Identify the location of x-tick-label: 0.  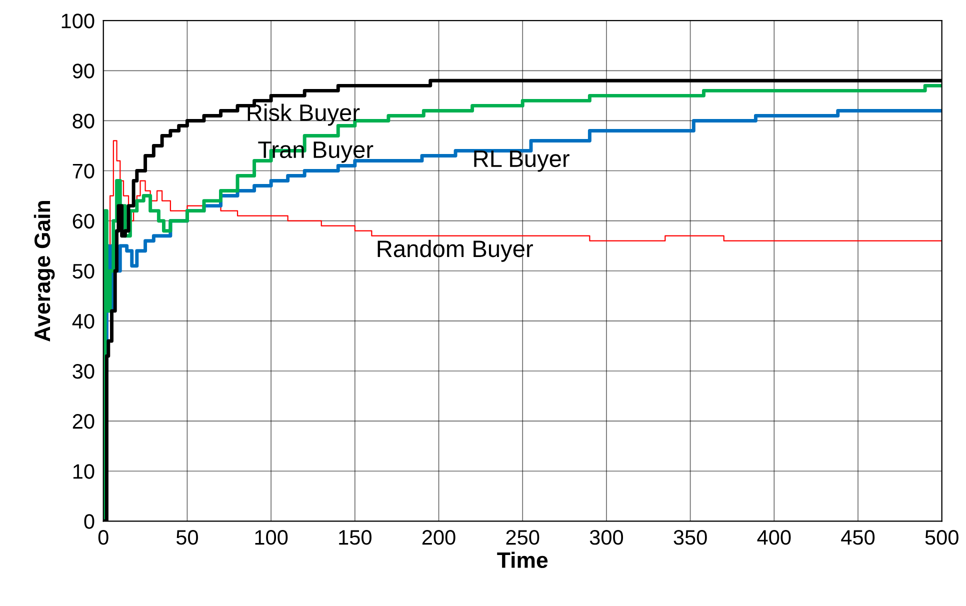
(103, 537).